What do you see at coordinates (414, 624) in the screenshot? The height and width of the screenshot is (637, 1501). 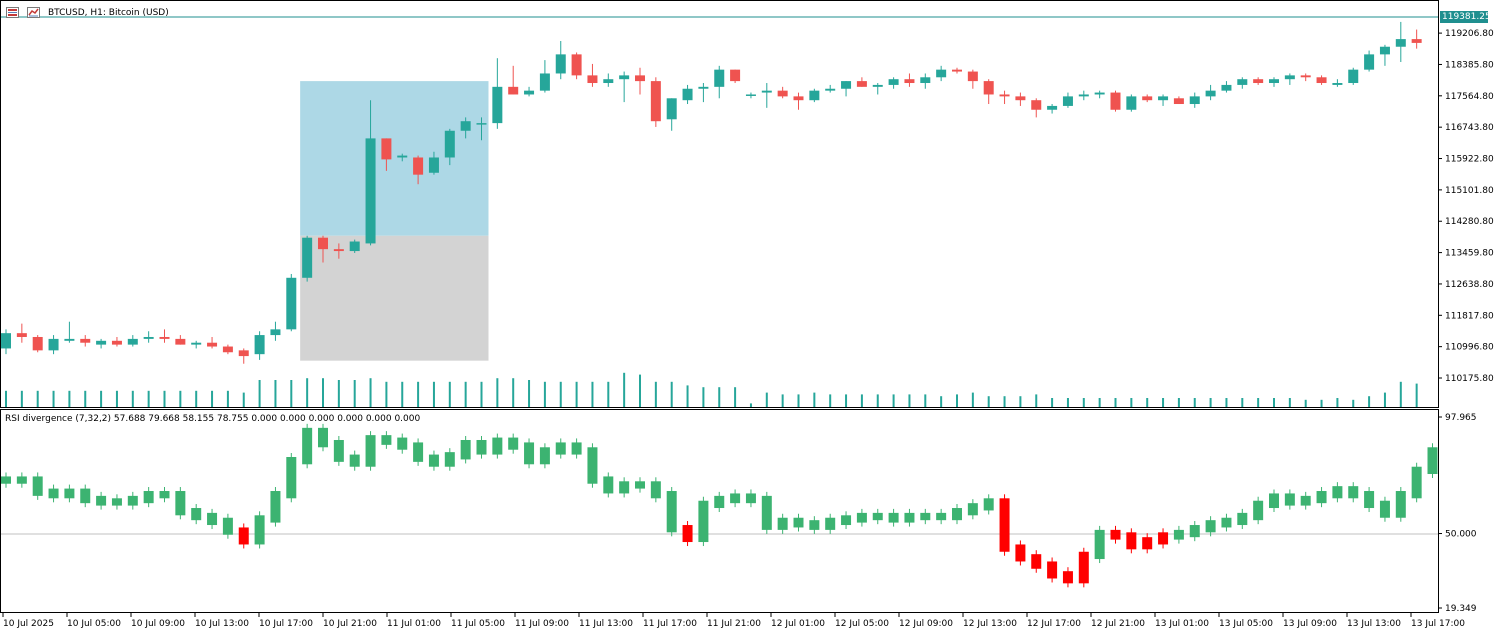 I see `time-tick-label: 11 Jul 01:00` at bounding box center [414, 624].